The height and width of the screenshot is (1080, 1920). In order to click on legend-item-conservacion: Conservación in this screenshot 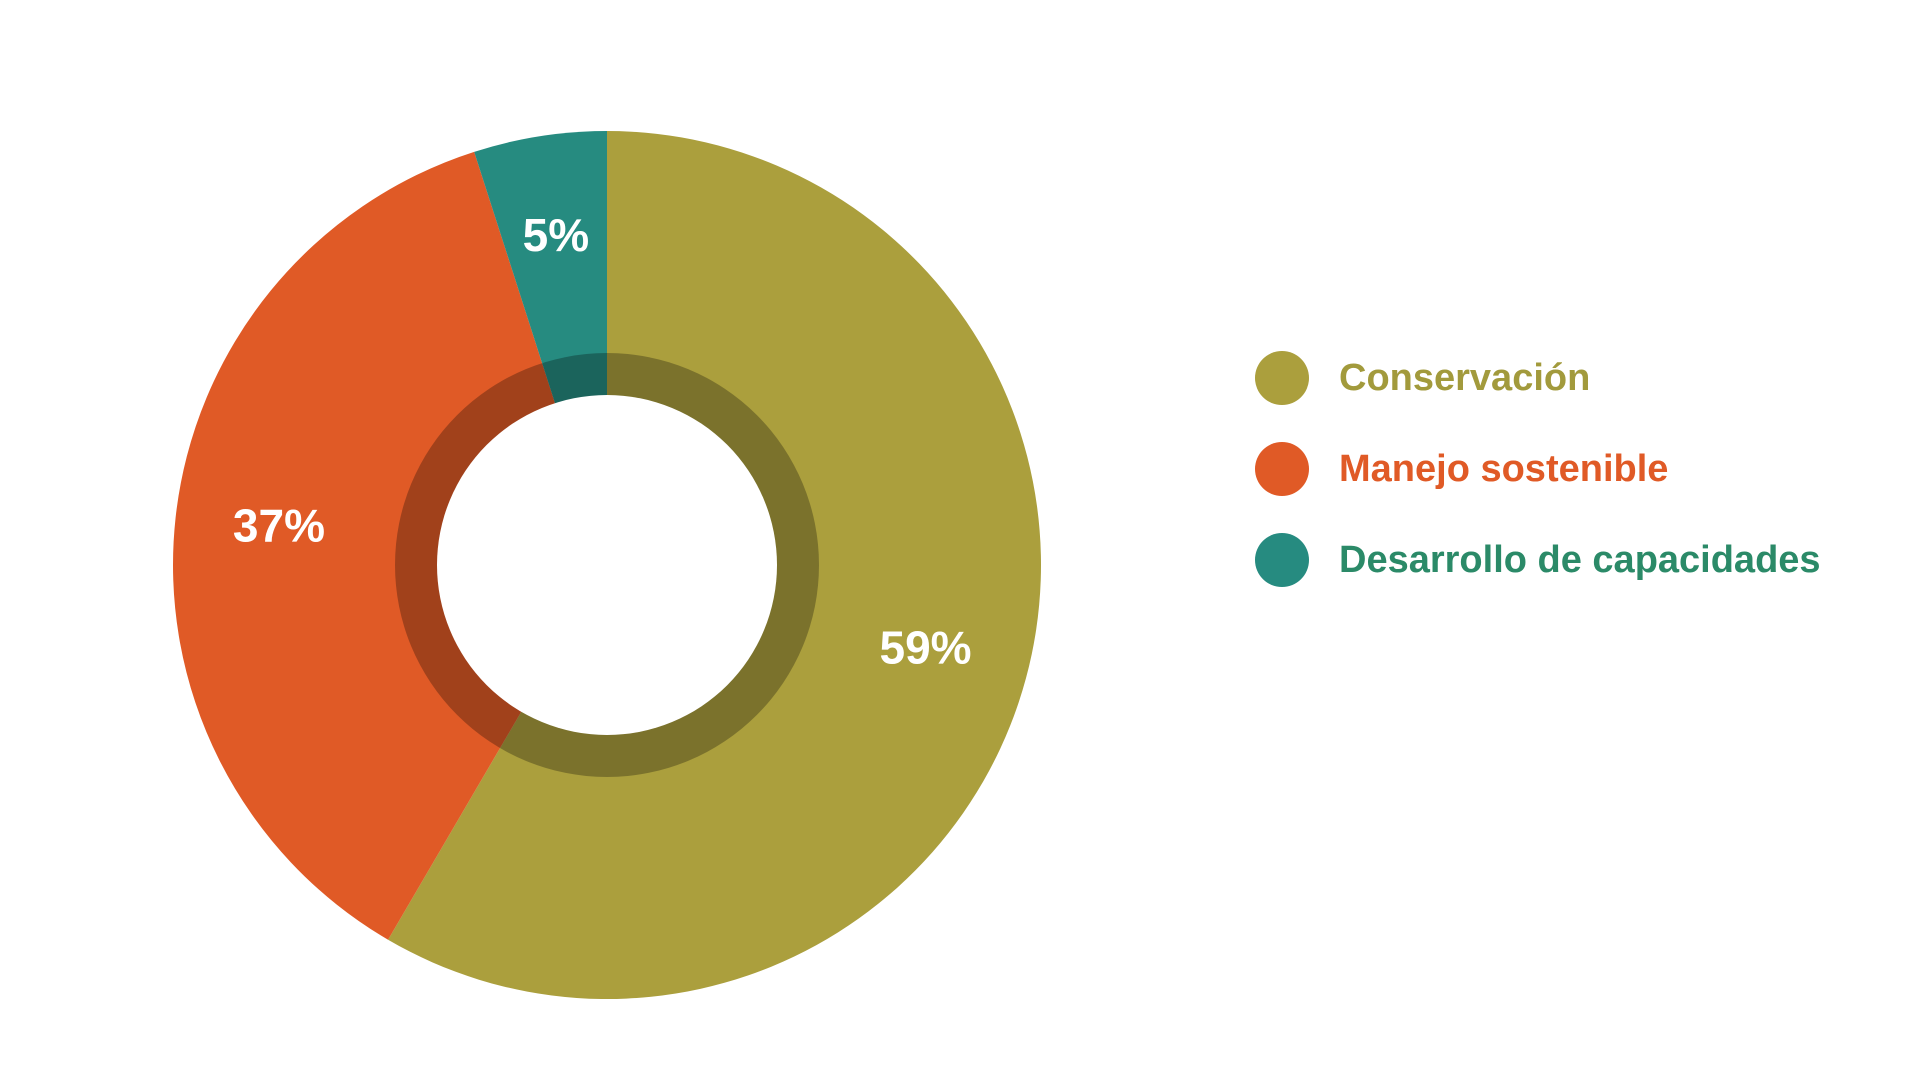, I will do `click(1538, 378)`.